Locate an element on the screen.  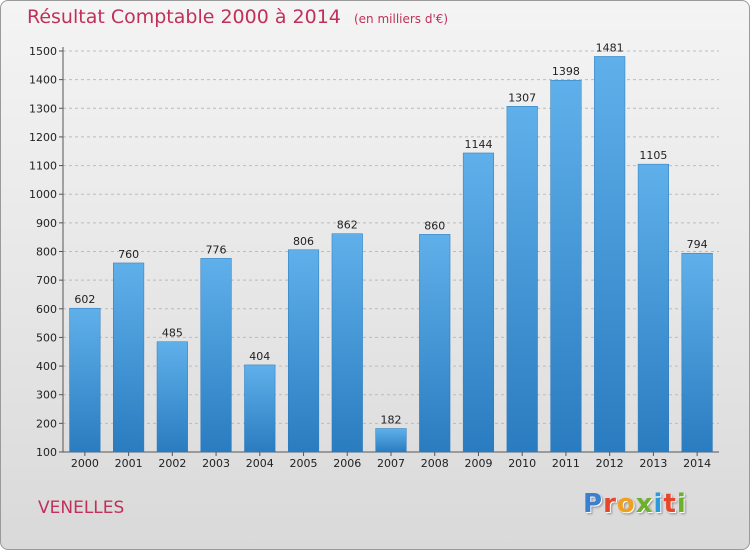
y-tick-label: 1000 is located at coordinates (43, 194).